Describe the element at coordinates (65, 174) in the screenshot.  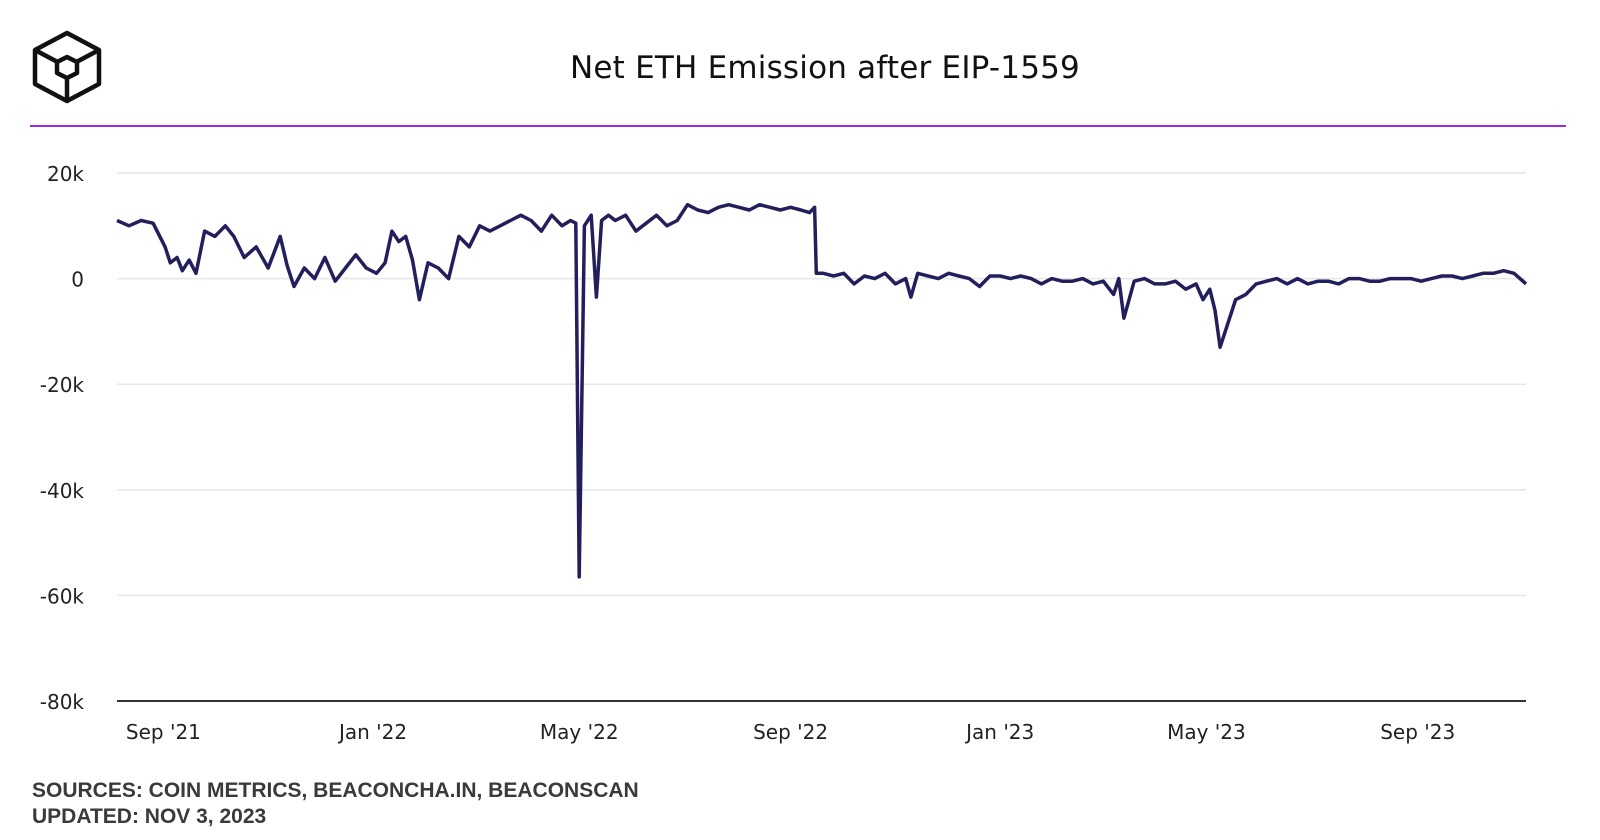
I see `y-tick-label: 20k` at that location.